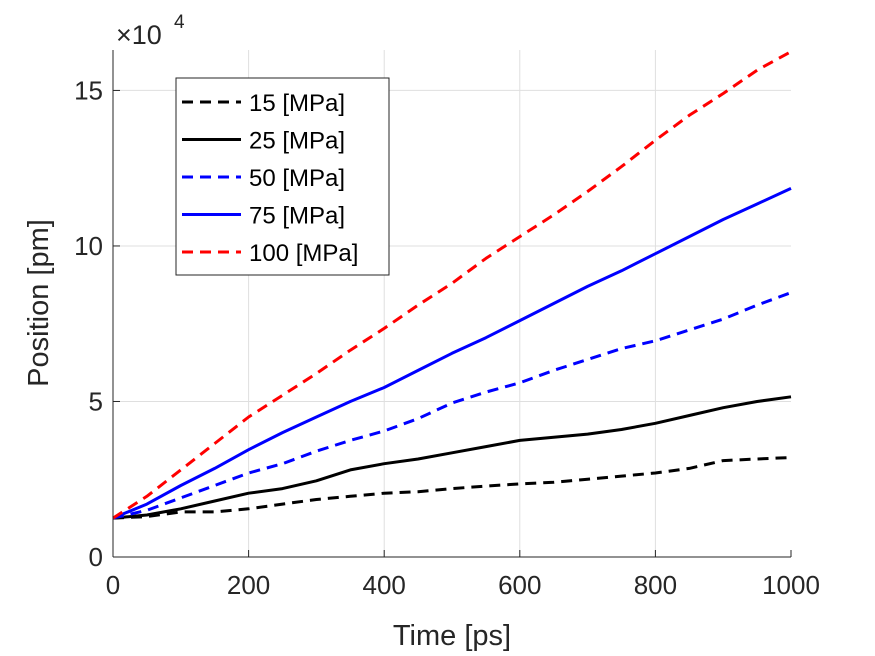 This screenshot has height=656, width=875. Describe the element at coordinates (248, 585) in the screenshot. I see `x-tick-label: 200` at that location.